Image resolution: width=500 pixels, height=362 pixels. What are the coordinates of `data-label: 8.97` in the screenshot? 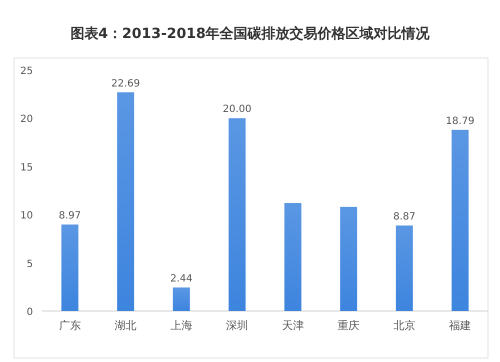 It's located at (70, 216).